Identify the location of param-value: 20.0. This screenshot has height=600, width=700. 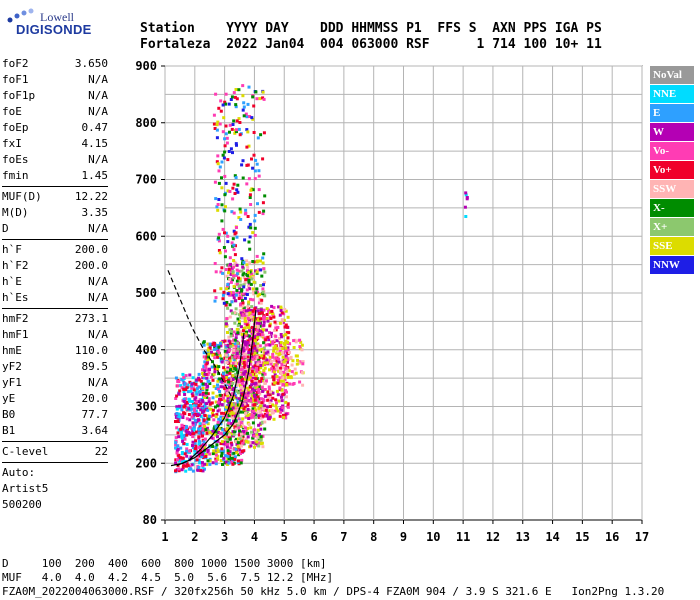
(95, 398).